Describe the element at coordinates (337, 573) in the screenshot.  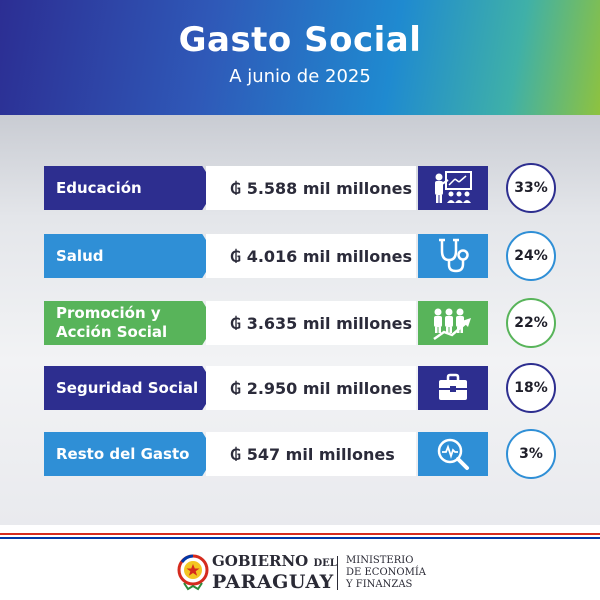
I see `footer-divider` at that location.